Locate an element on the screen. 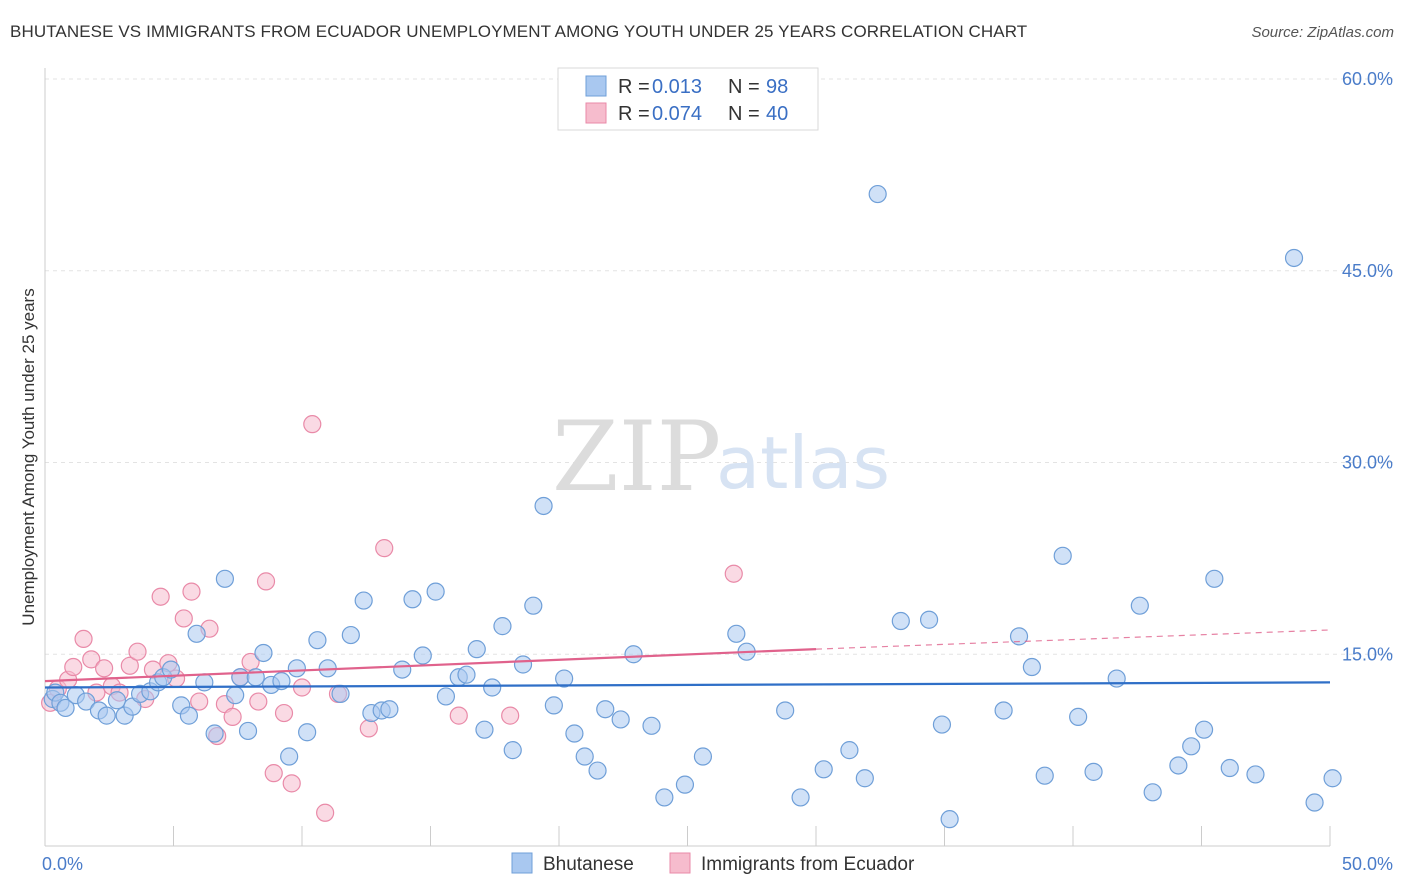  legend-r-label-ecuador: R = is located at coordinates (634, 114).